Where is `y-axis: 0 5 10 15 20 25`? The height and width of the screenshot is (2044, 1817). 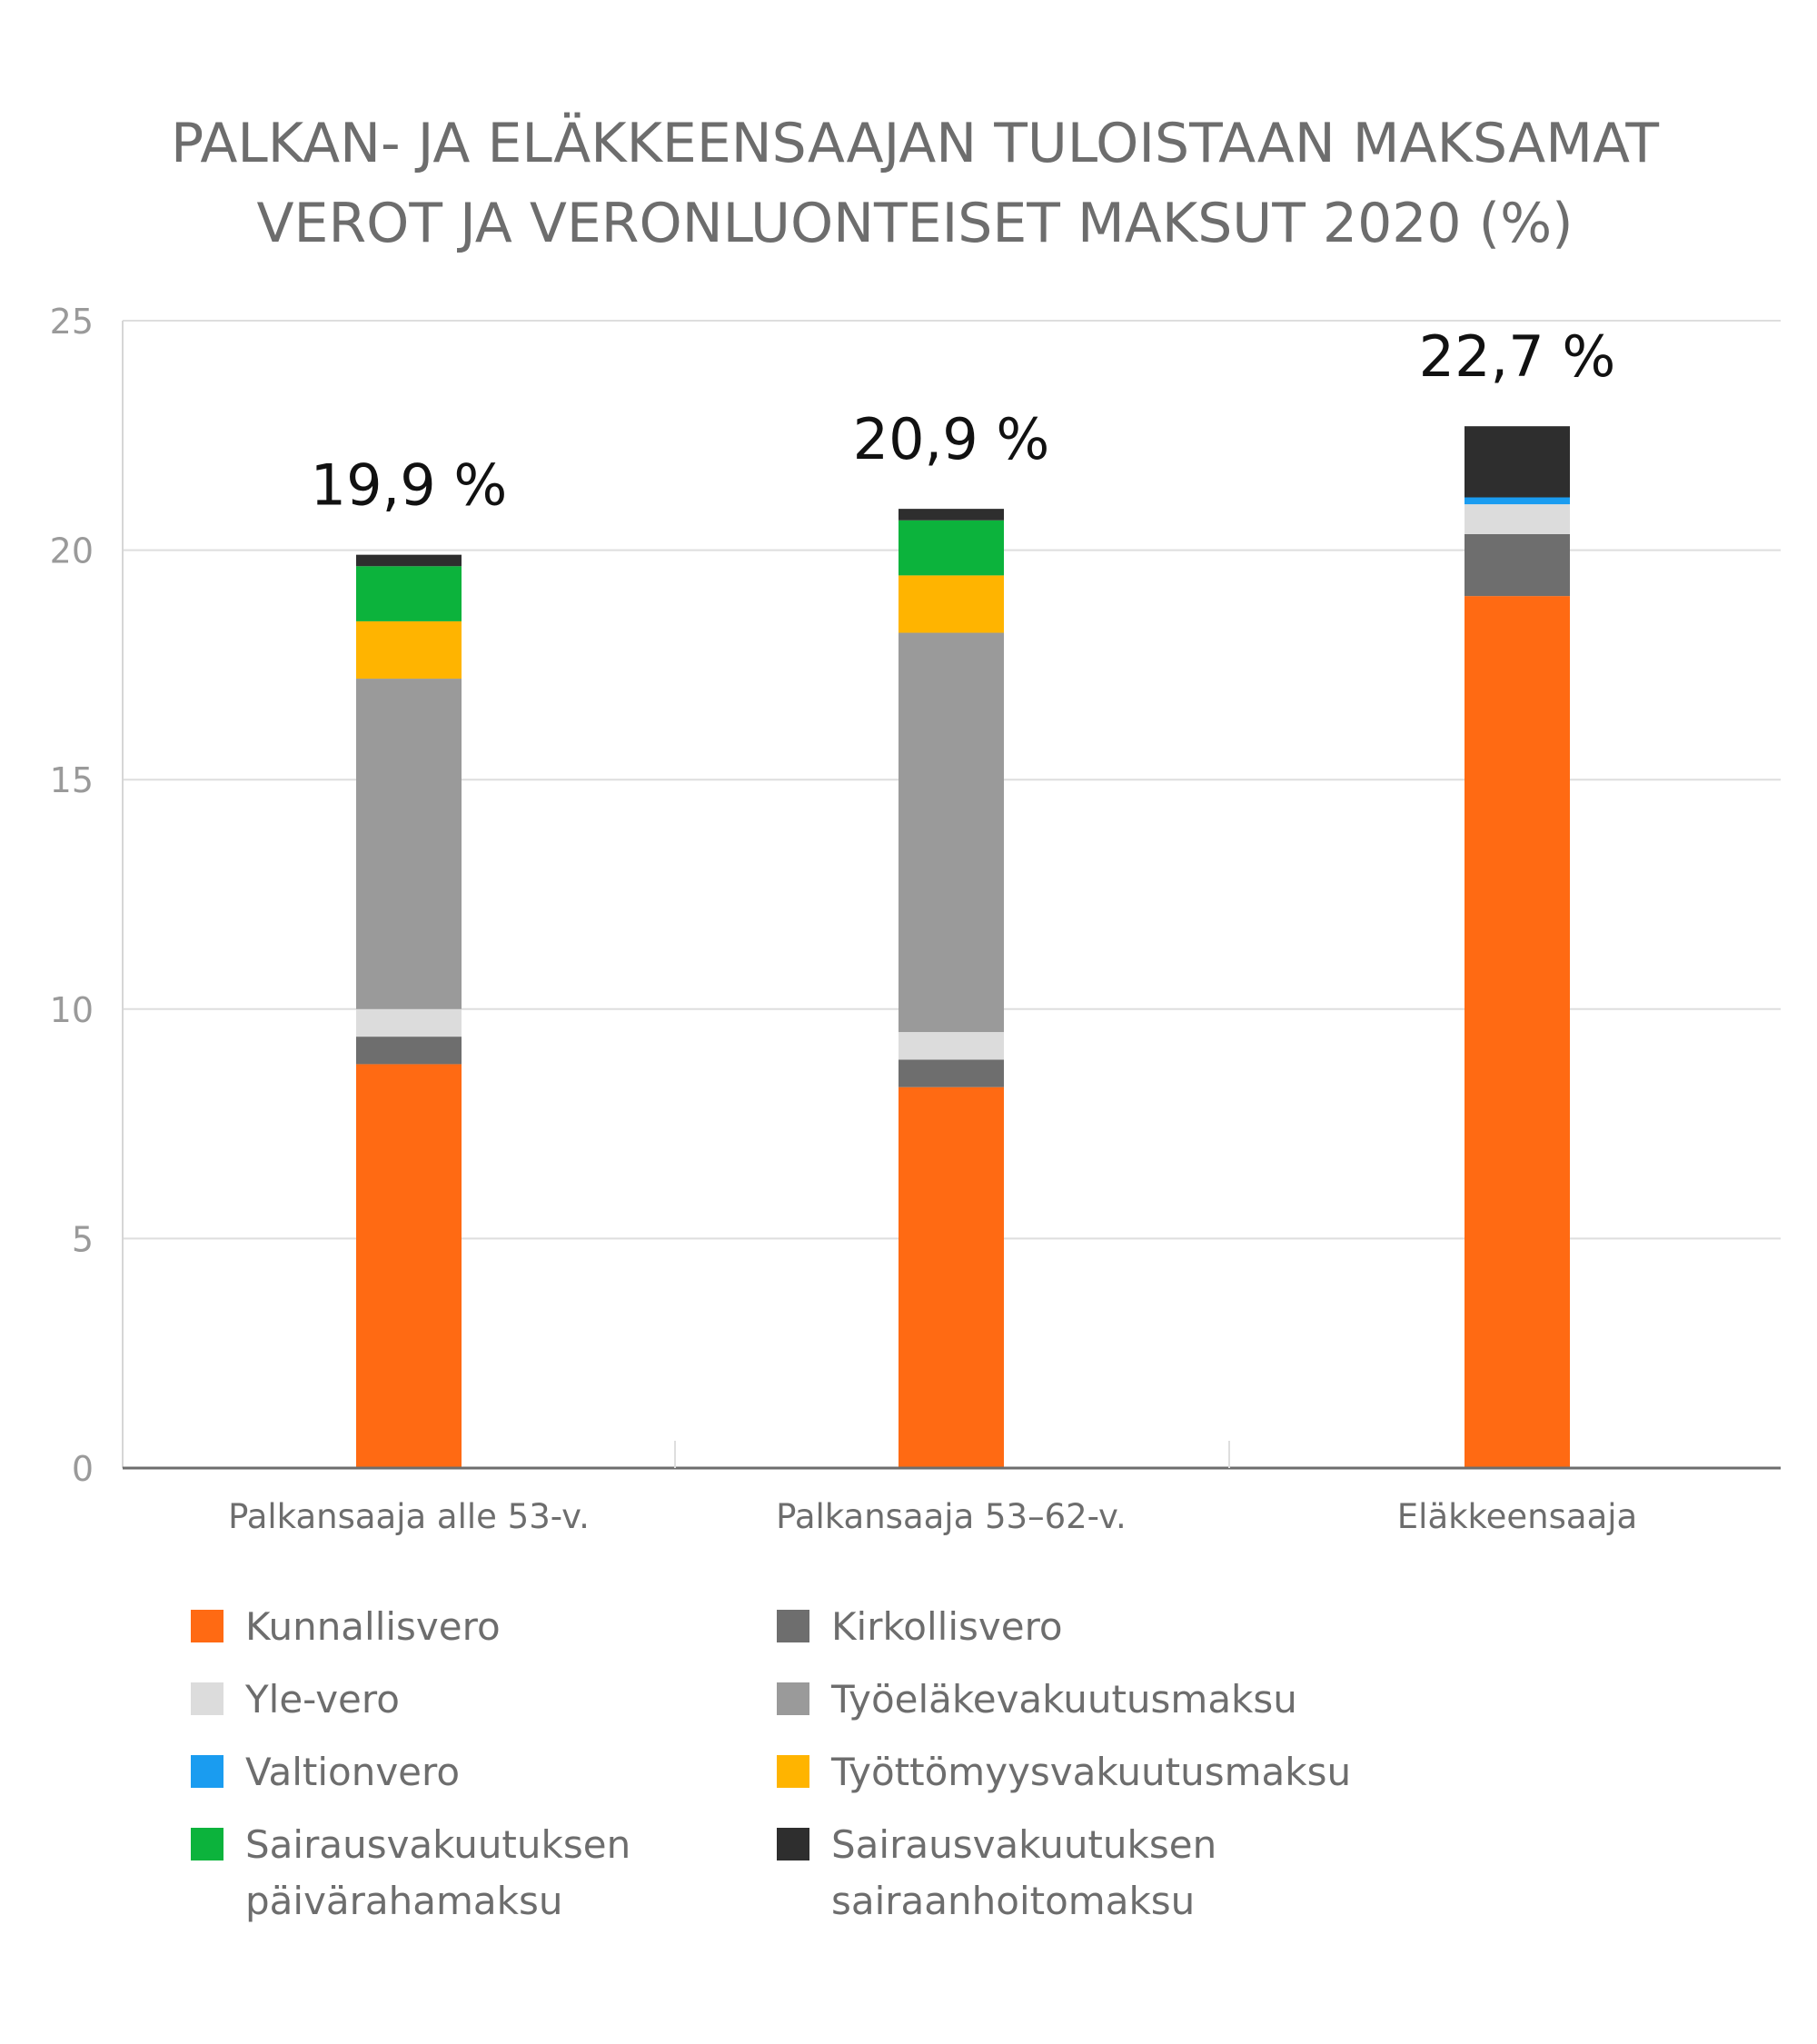 y-axis: 0 5 10 15 20 25 is located at coordinates (87, 895).